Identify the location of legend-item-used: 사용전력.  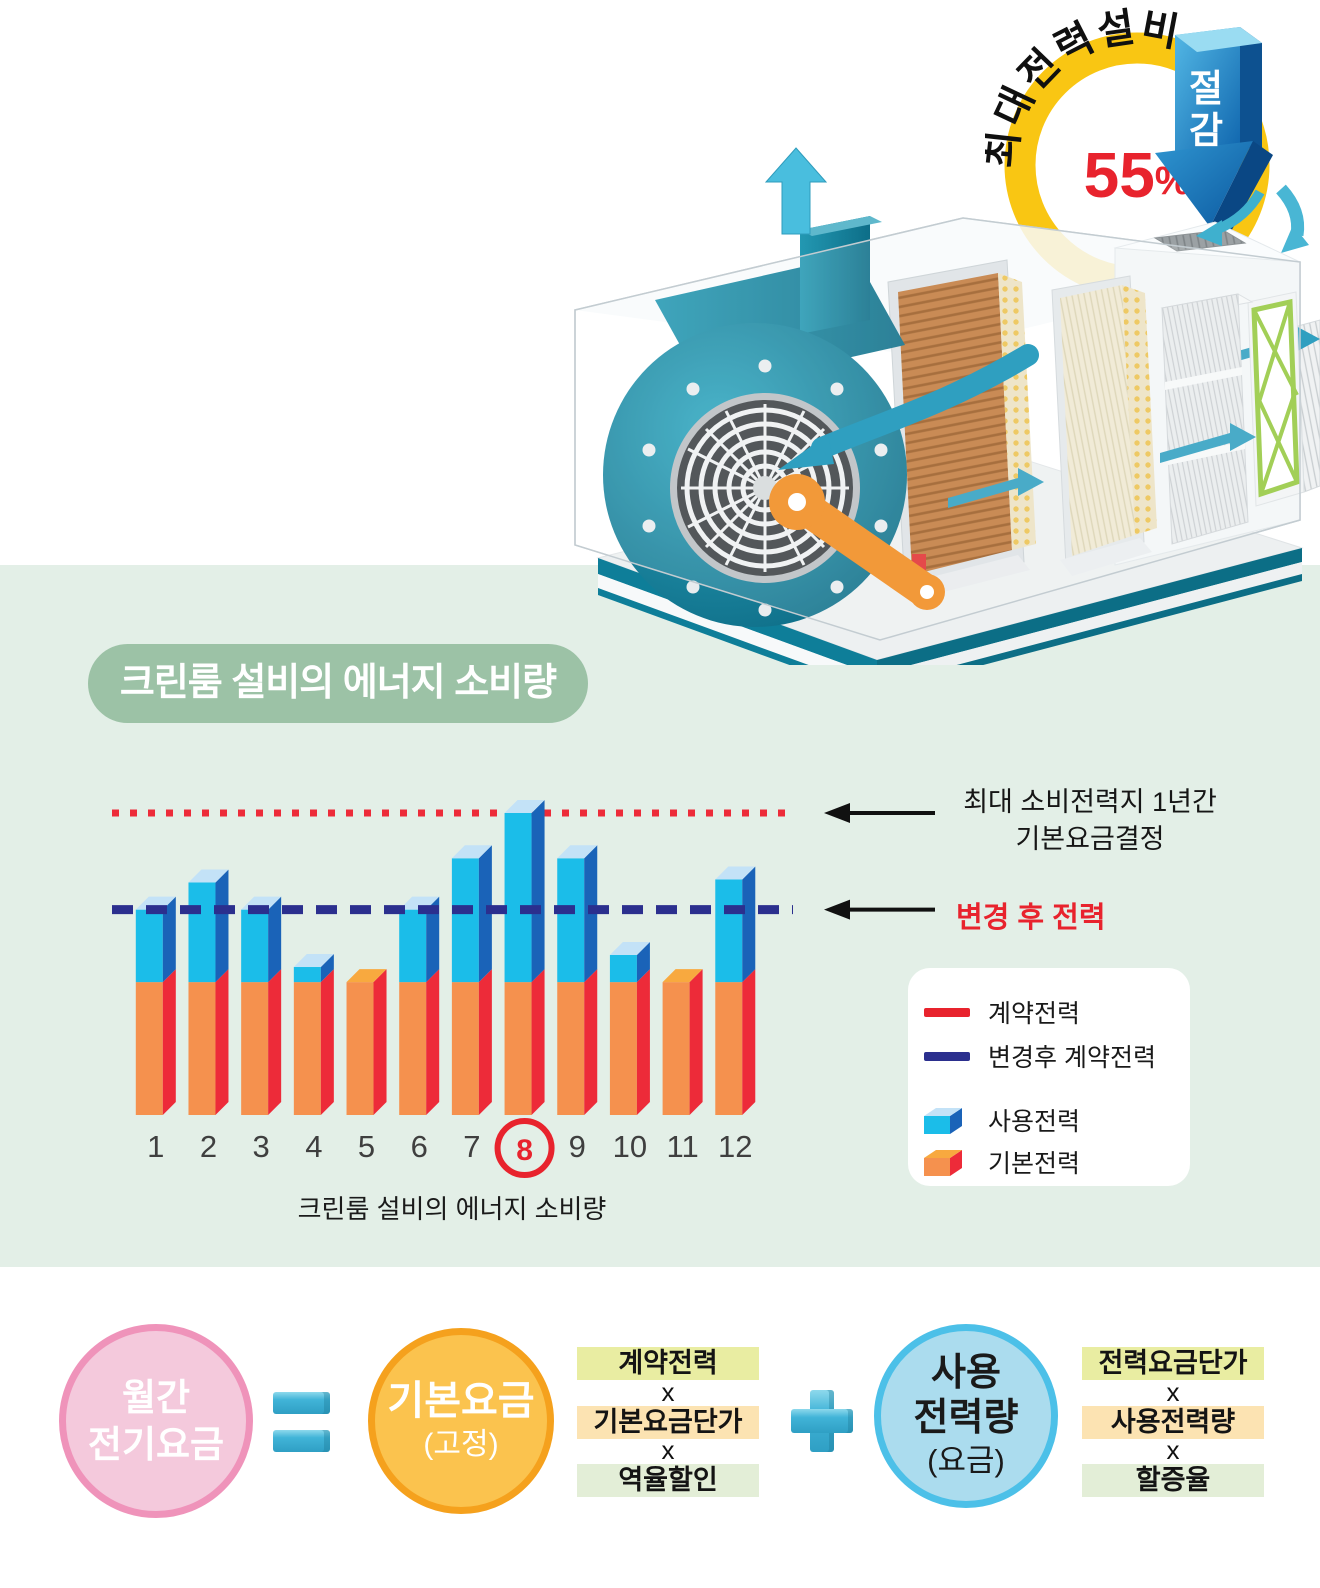
(1002, 1120).